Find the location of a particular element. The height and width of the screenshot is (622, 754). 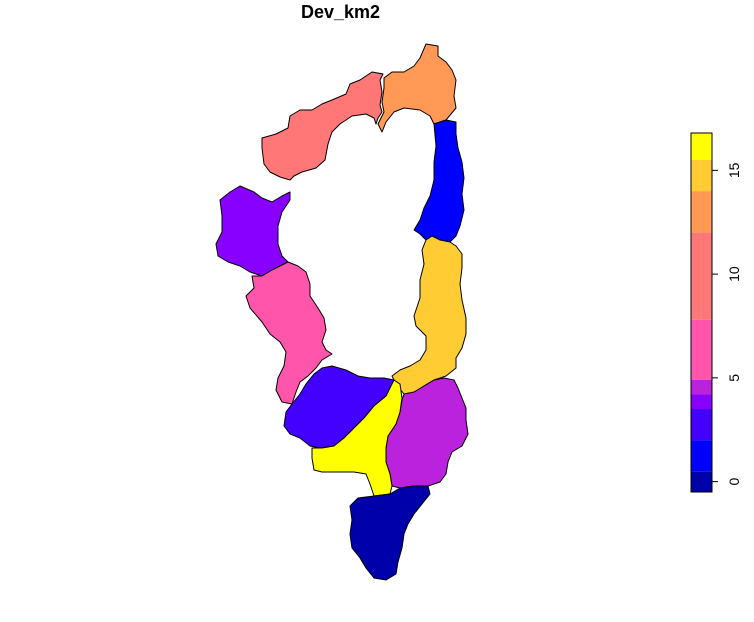

legend-tick-label: 15 is located at coordinates (734, 170).